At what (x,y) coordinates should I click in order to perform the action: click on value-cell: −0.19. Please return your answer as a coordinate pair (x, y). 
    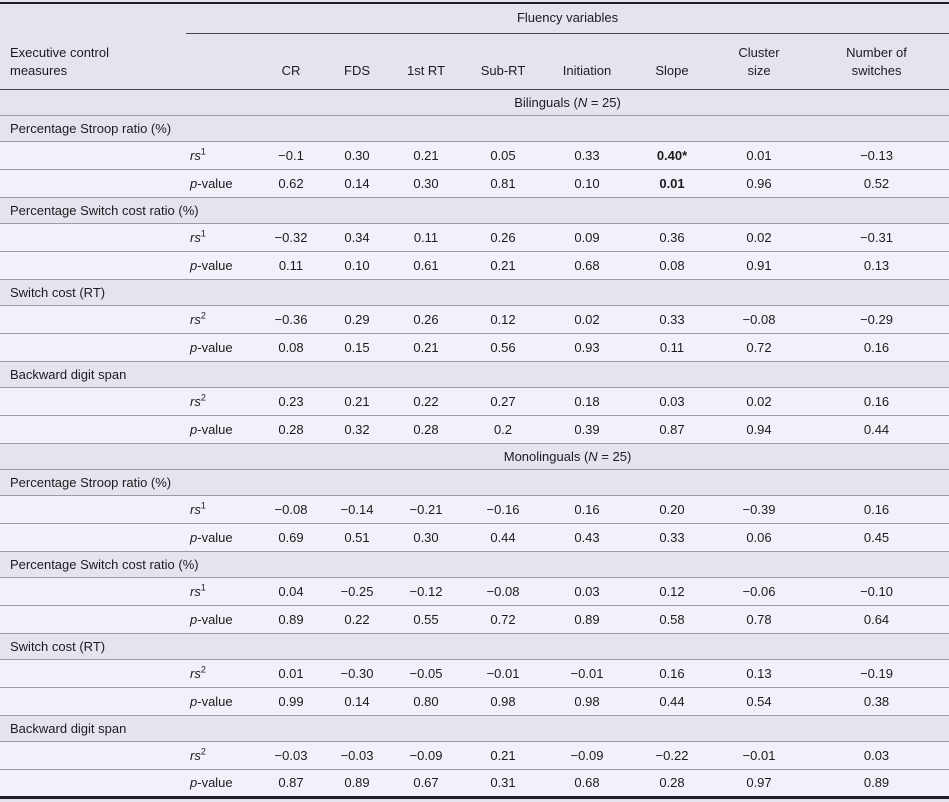
    Looking at the image, I should click on (876, 673).